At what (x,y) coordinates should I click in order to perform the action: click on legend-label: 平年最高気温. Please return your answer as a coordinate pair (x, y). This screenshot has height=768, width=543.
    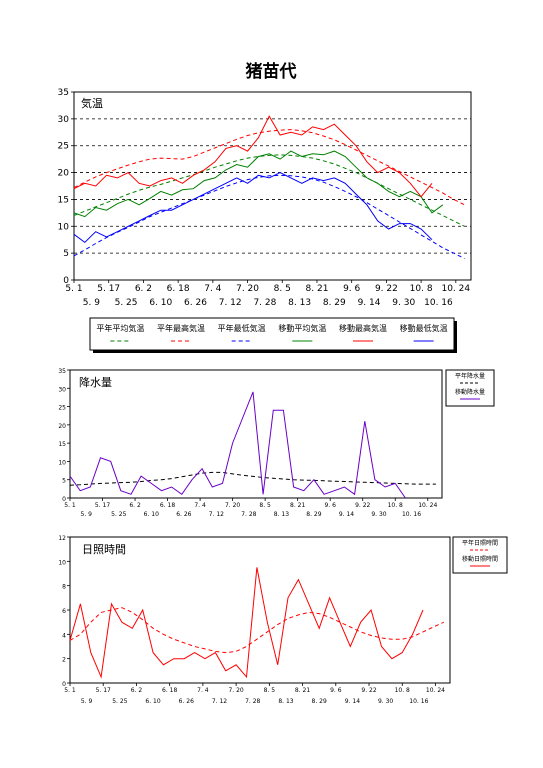
    Looking at the image, I should click on (181, 328).